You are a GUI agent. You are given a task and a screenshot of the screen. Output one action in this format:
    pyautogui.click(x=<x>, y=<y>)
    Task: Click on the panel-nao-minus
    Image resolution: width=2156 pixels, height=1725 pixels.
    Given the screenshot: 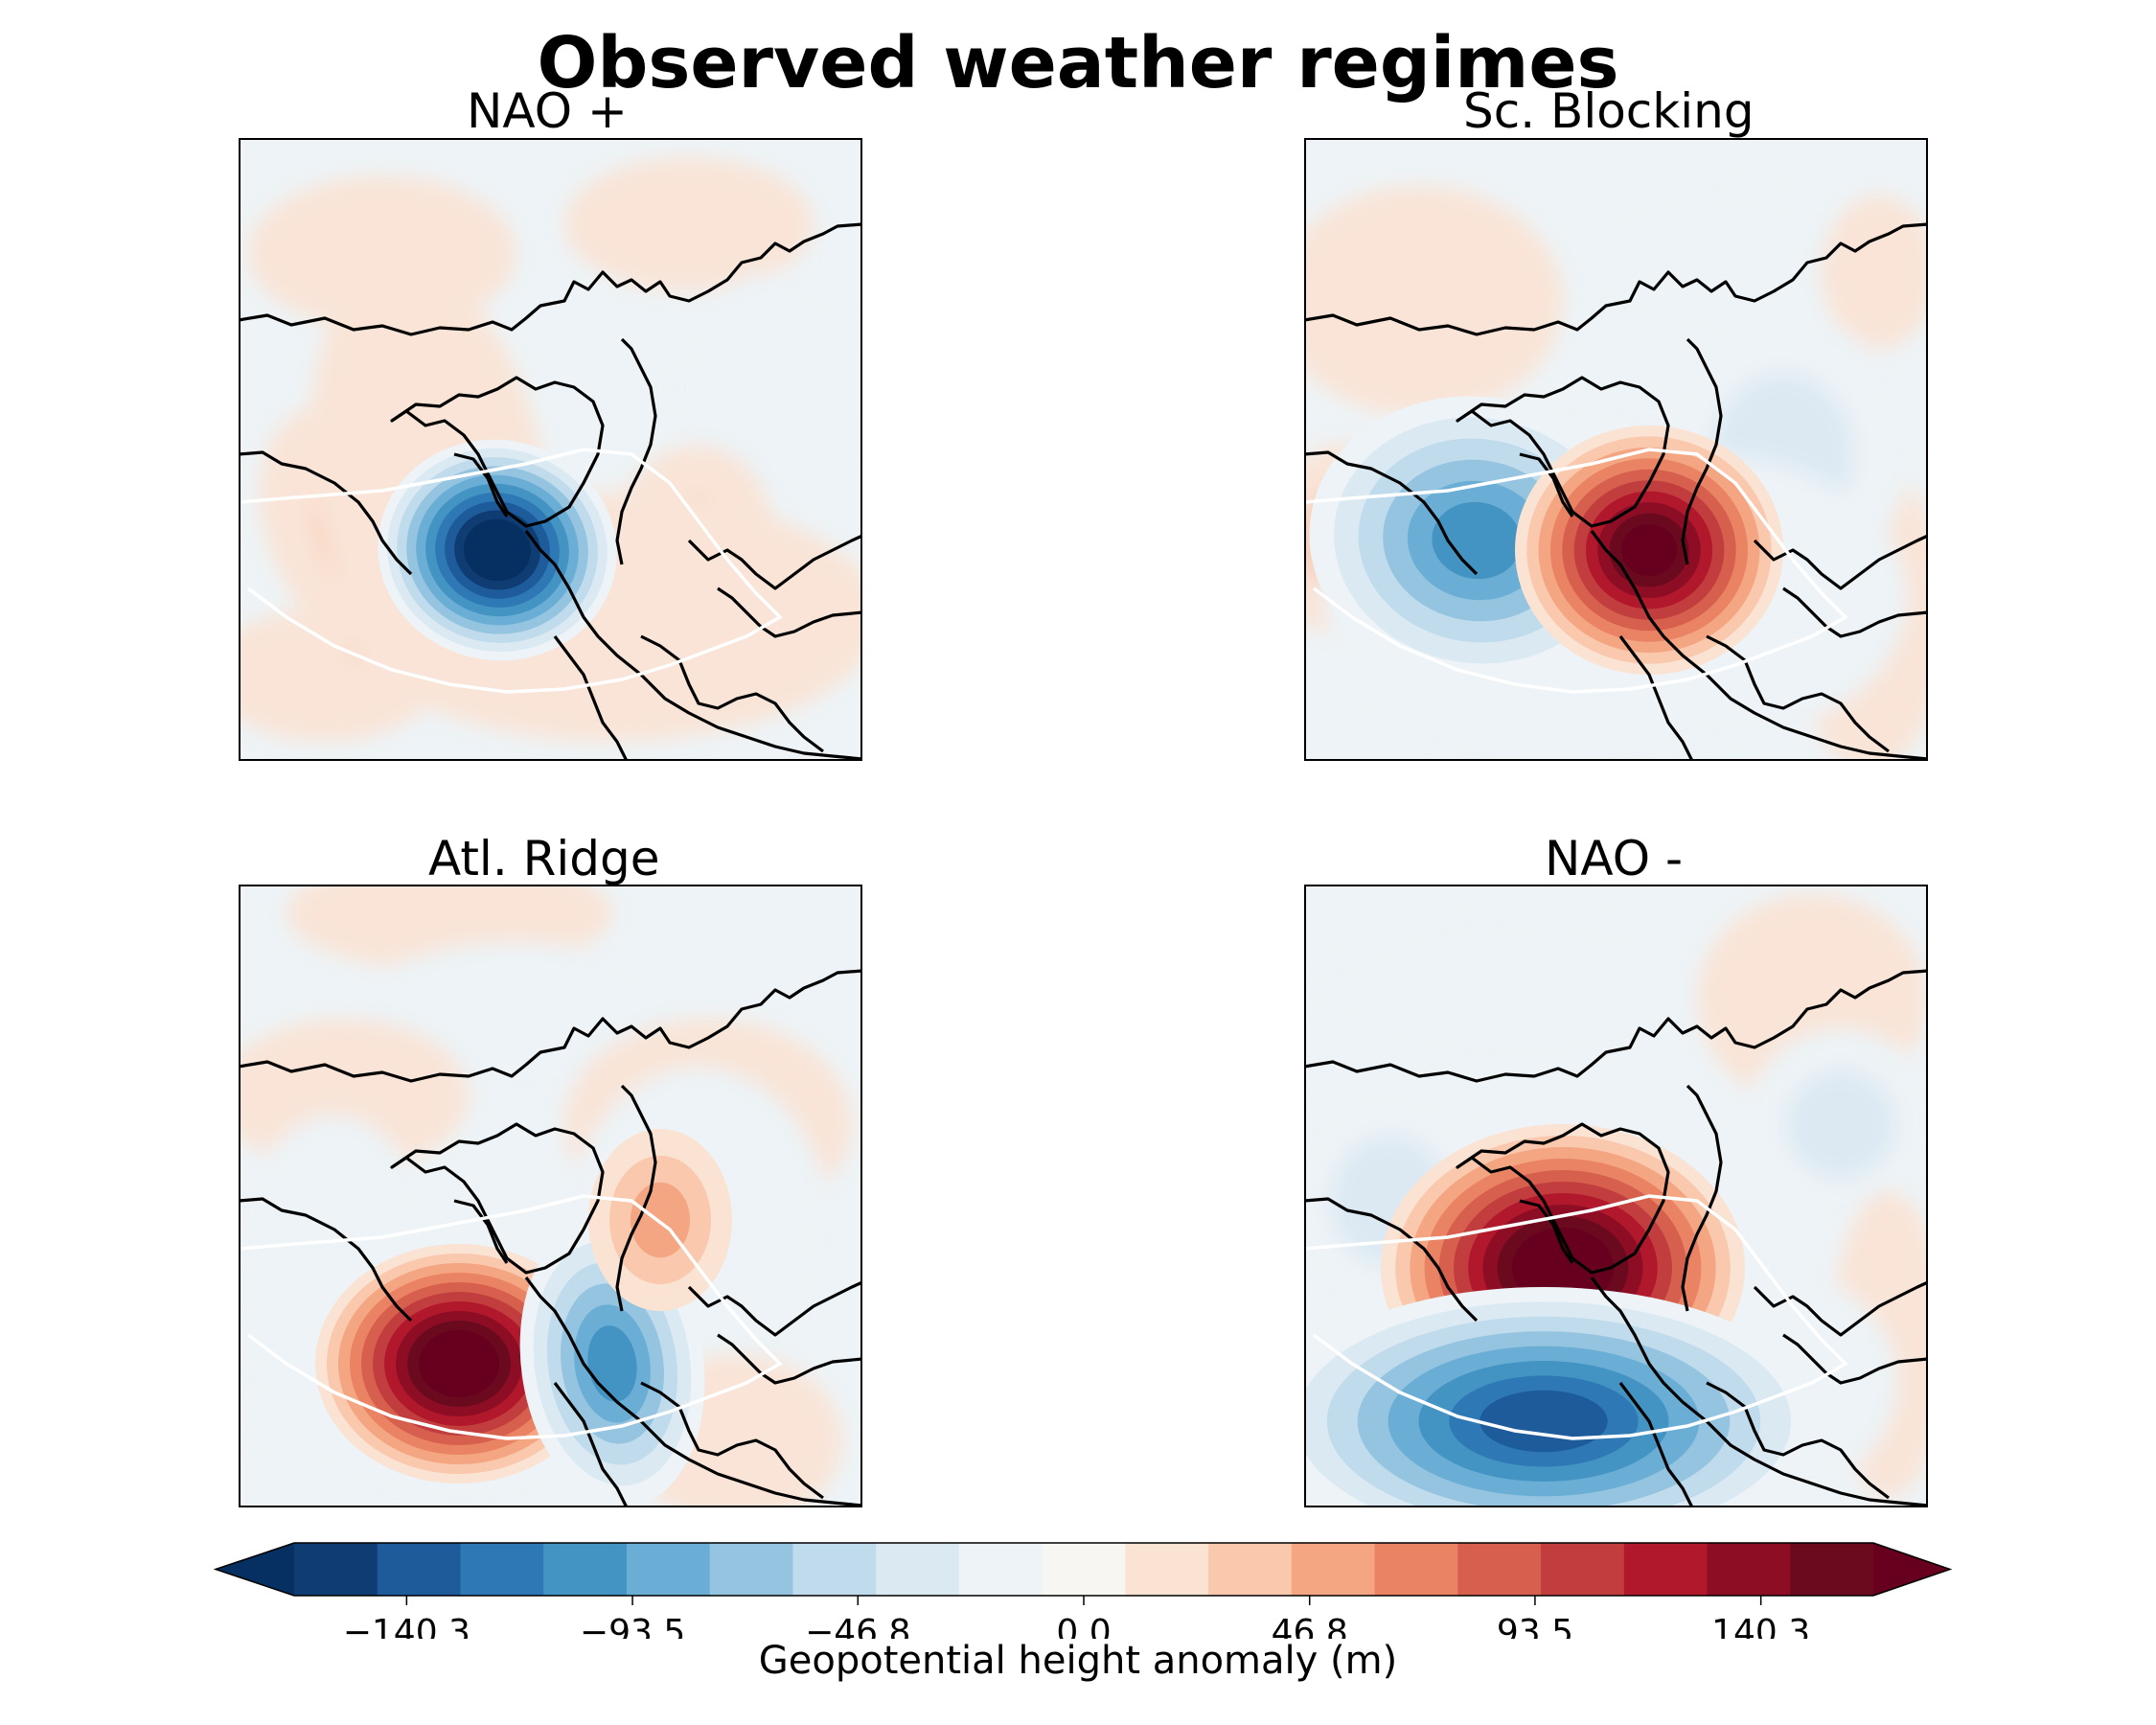 What is the action you would take?
    pyautogui.click(x=1616, y=1196)
    